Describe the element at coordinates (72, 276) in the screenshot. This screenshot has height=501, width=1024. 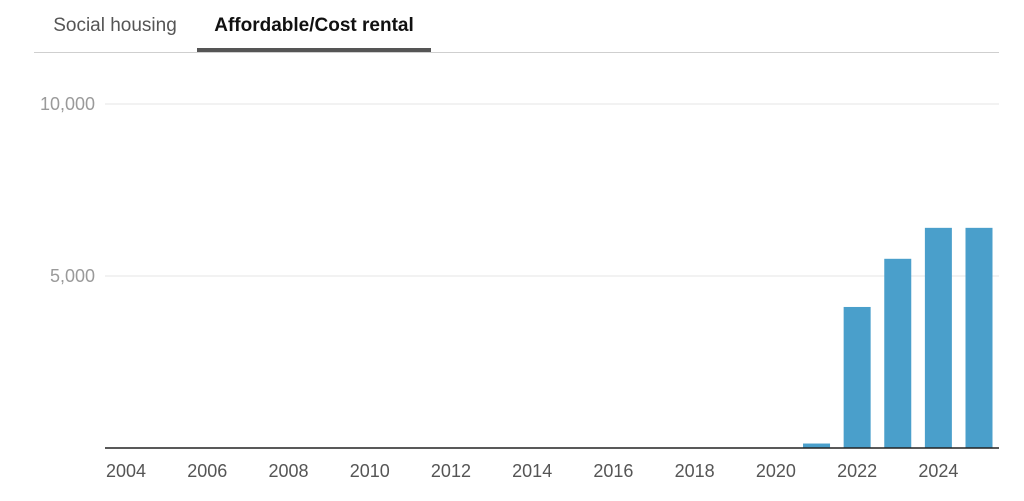
I see `y-tick-label: 5,000` at that location.